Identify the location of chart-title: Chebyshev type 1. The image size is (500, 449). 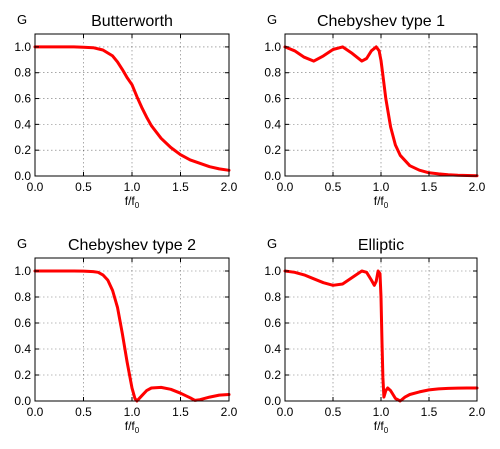
(381, 21).